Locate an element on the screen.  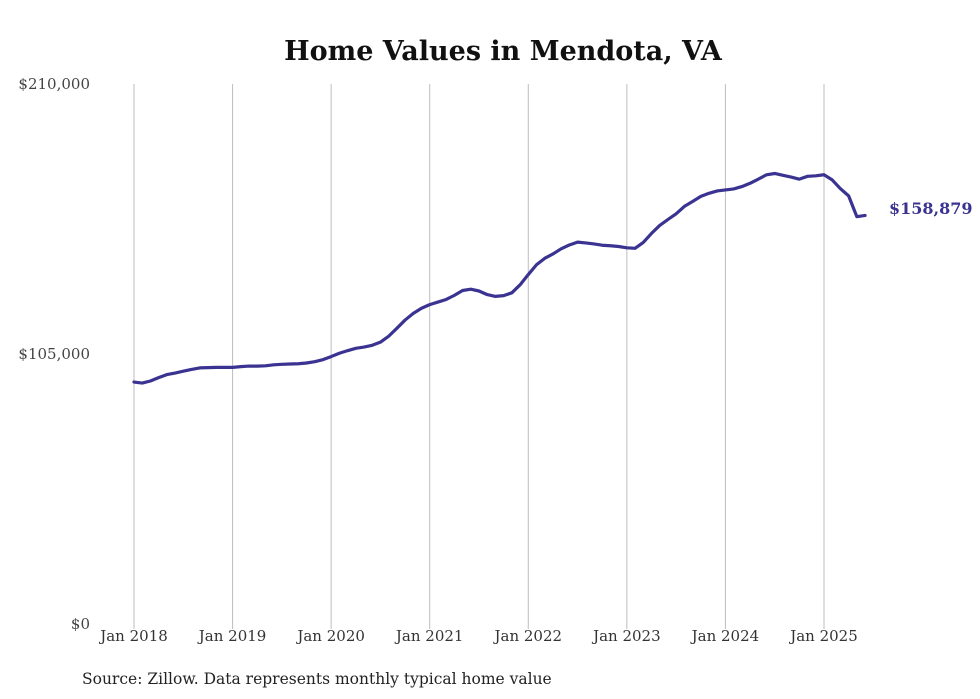
y-tick-label: $105,000 is located at coordinates (54, 354).